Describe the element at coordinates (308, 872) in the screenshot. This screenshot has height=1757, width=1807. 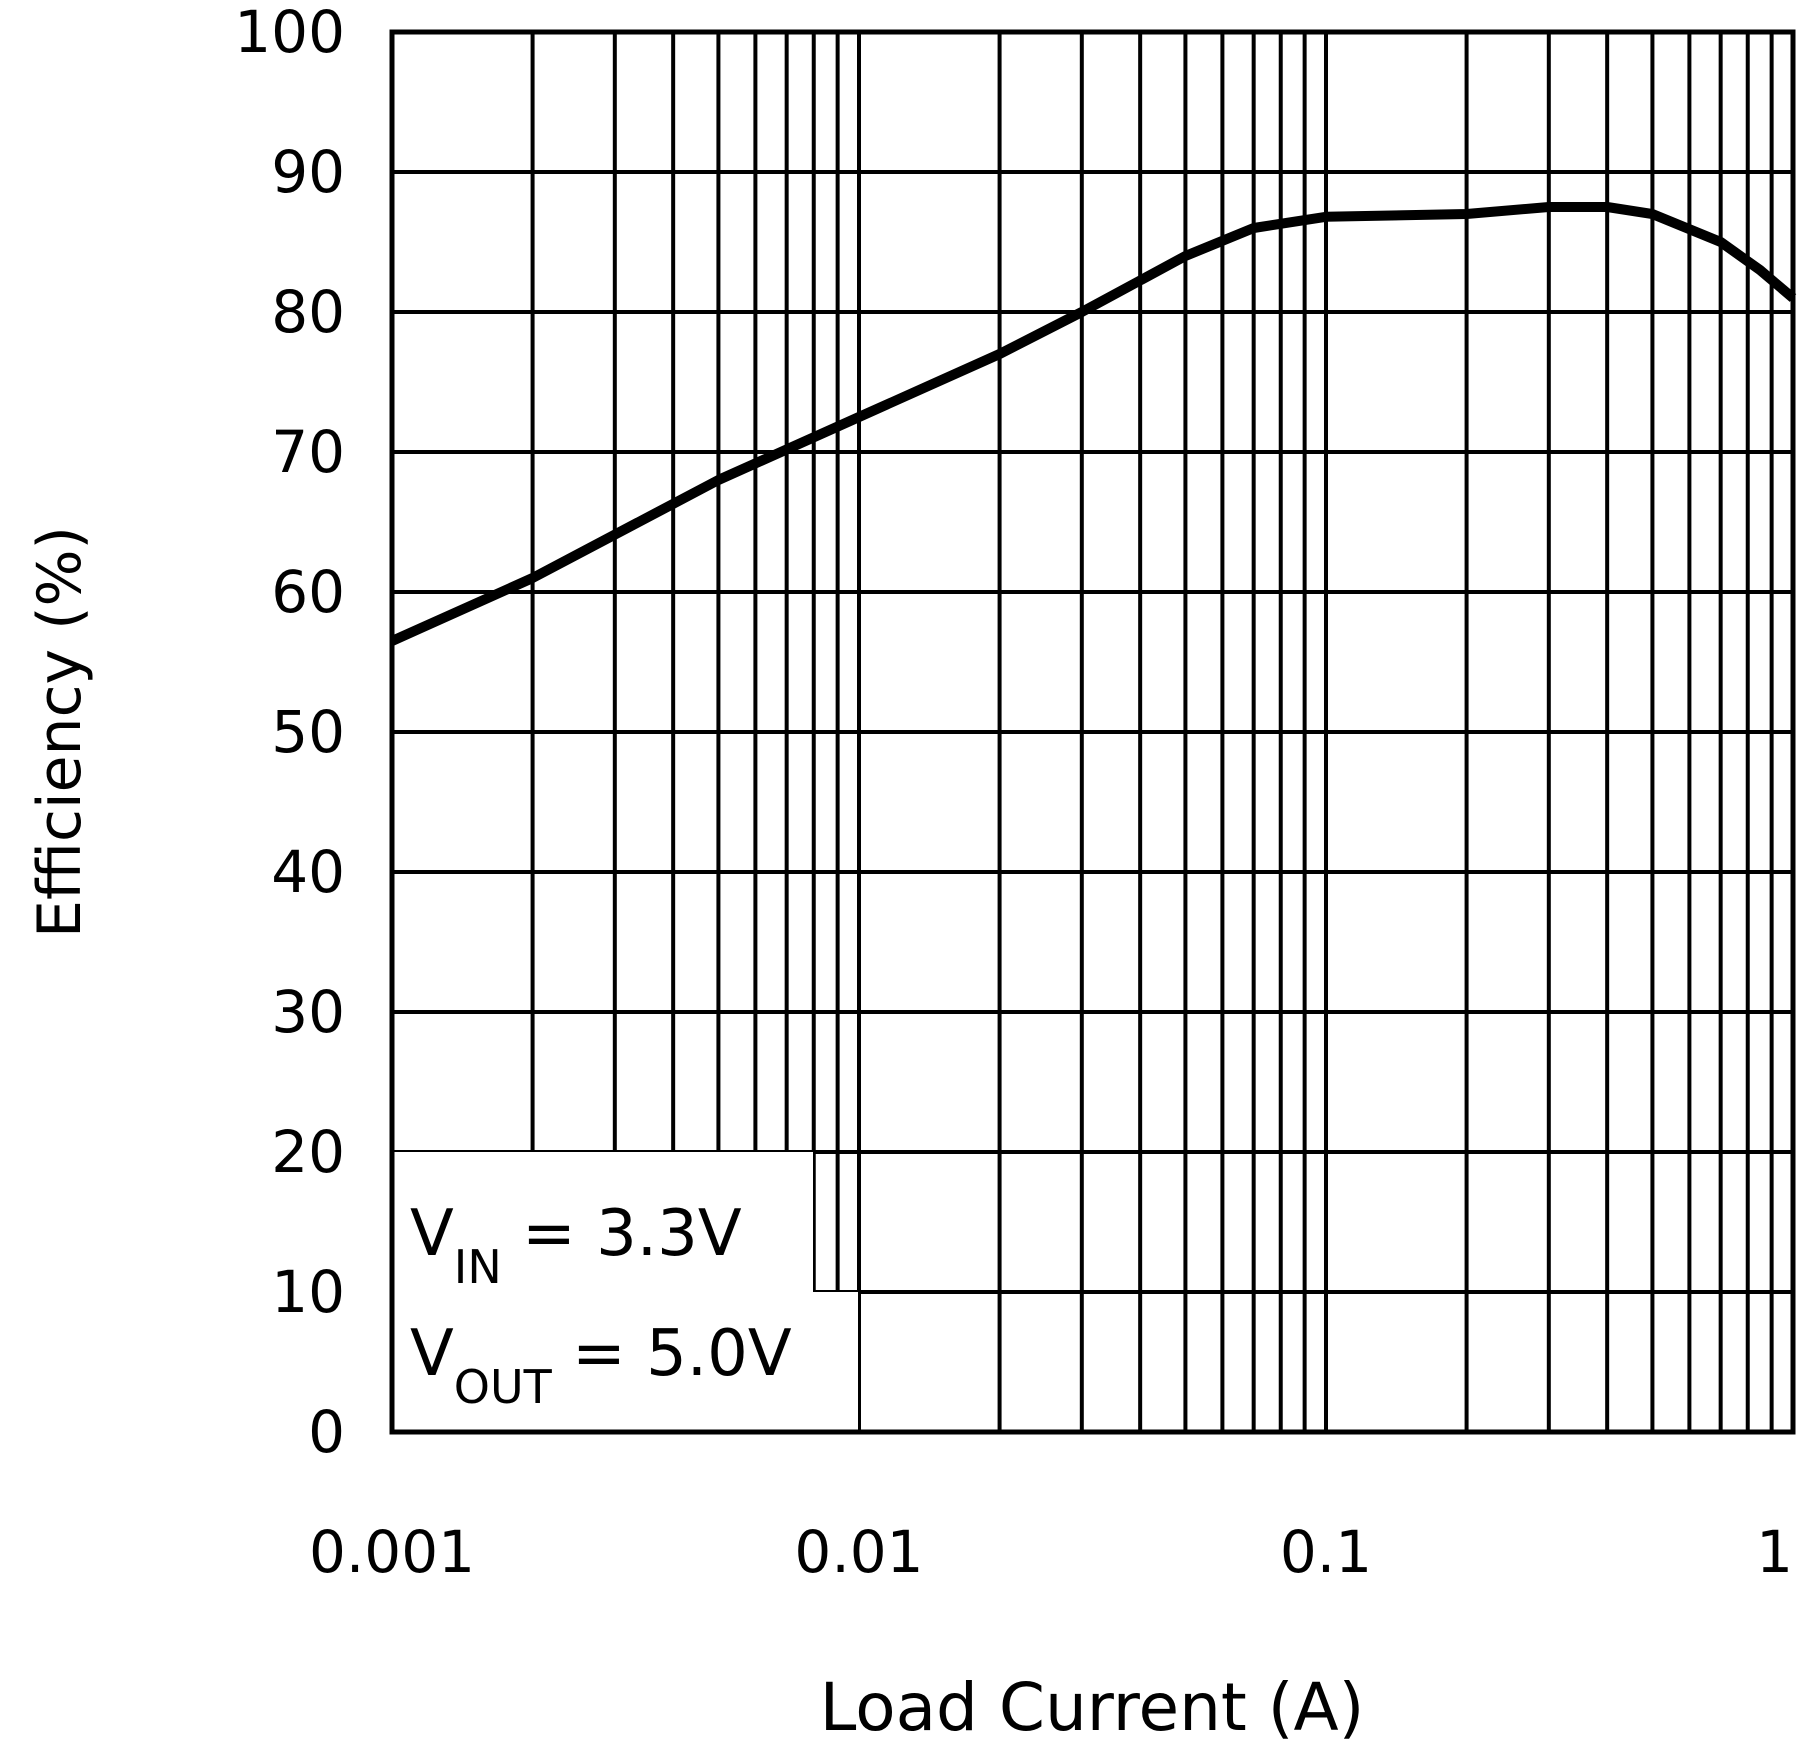
I see `y-tick-label: 40` at that location.